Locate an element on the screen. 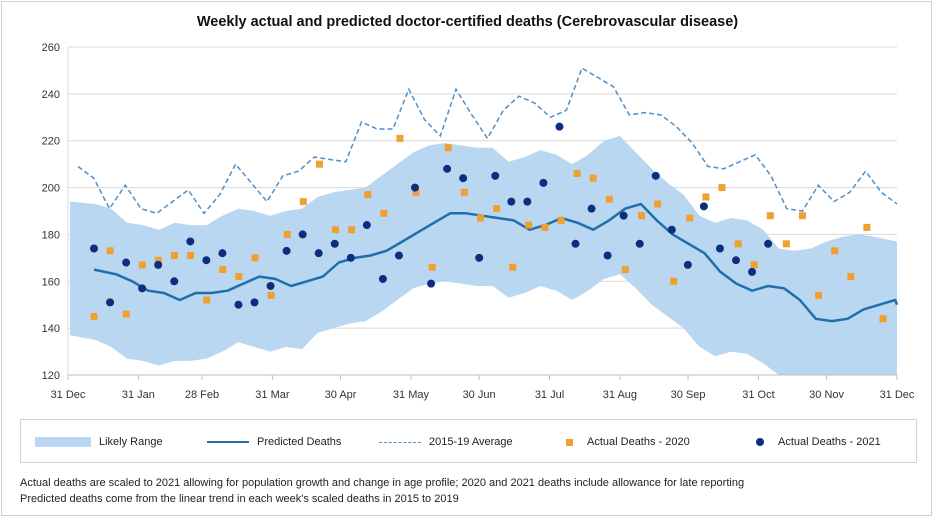 This screenshot has width=935, height=519. y-tick-label-220: 220 is located at coordinates (51, 142).